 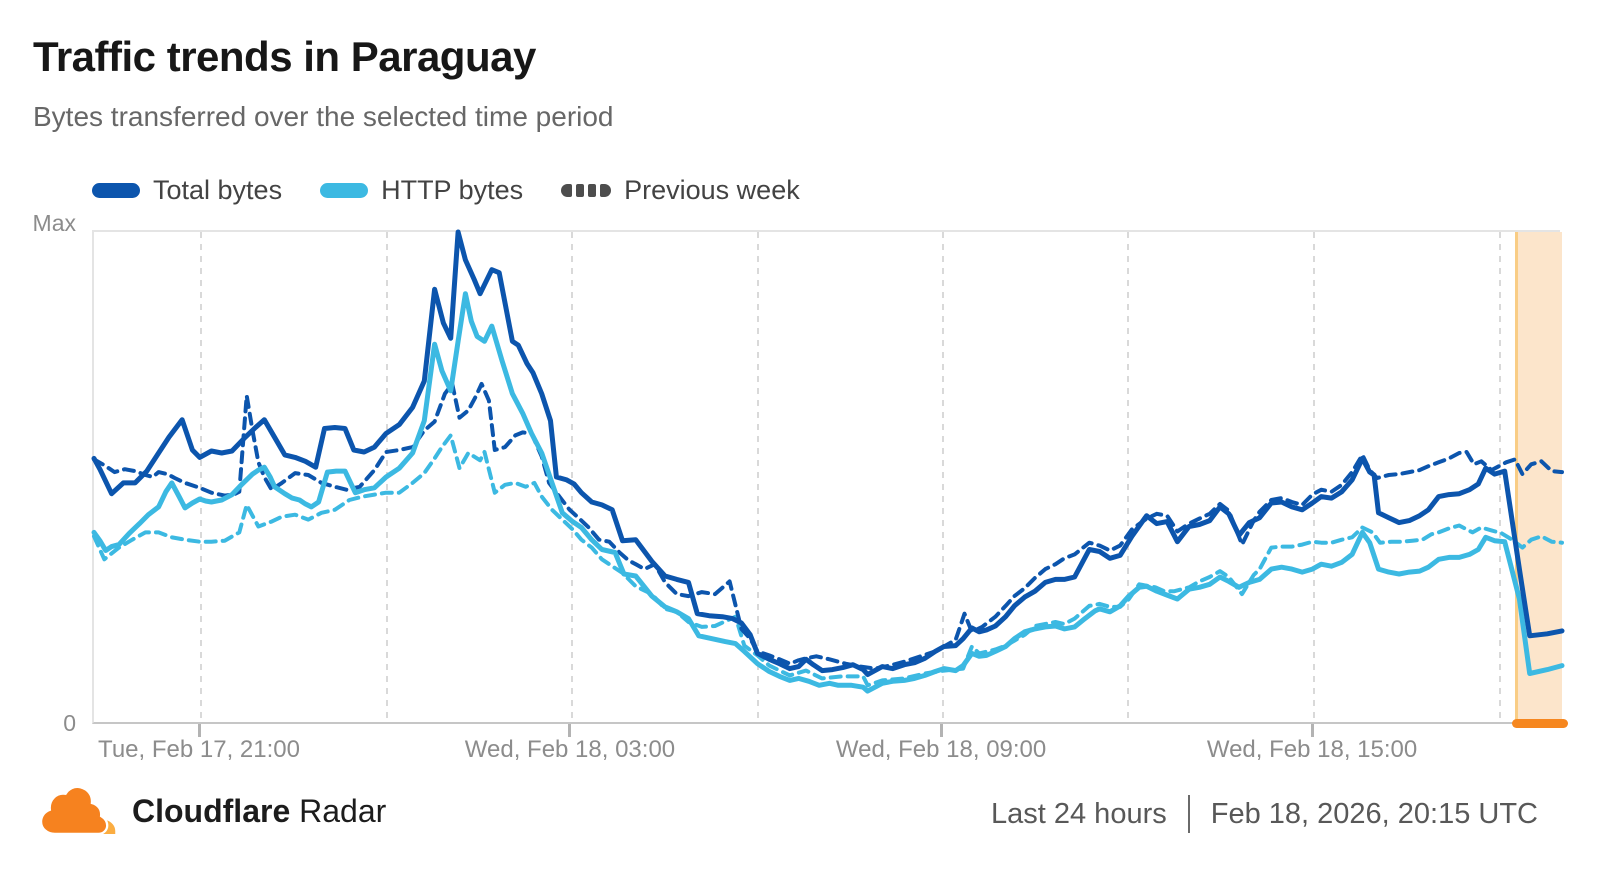 I want to click on legend-item-total-bytes: Total bytes, so click(x=187, y=190).